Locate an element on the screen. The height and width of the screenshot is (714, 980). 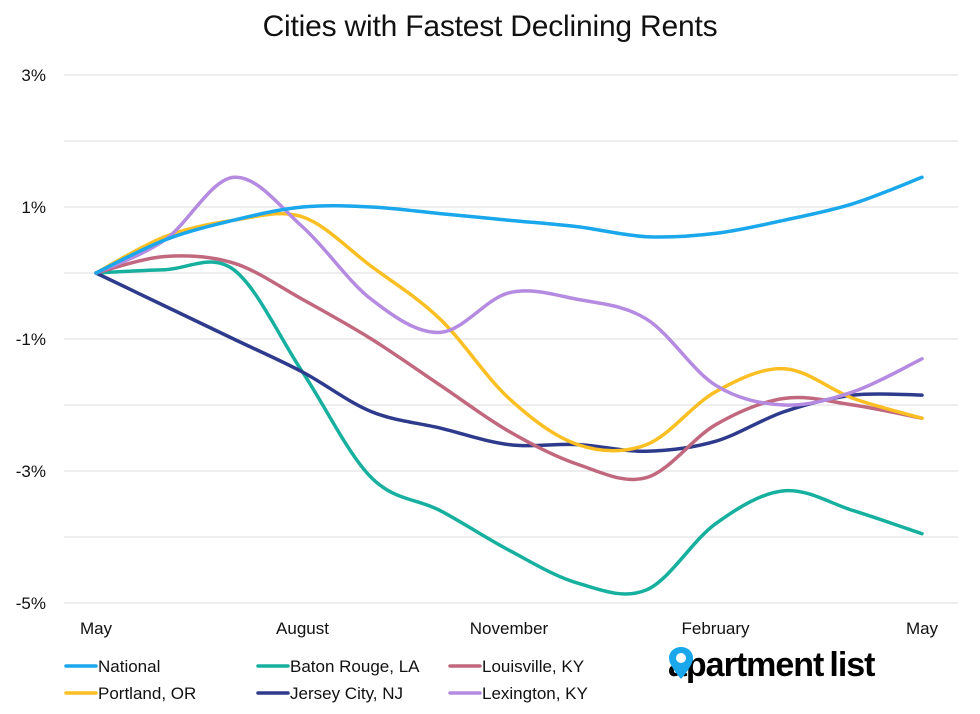
x-tick-label: November is located at coordinates (509, 628).